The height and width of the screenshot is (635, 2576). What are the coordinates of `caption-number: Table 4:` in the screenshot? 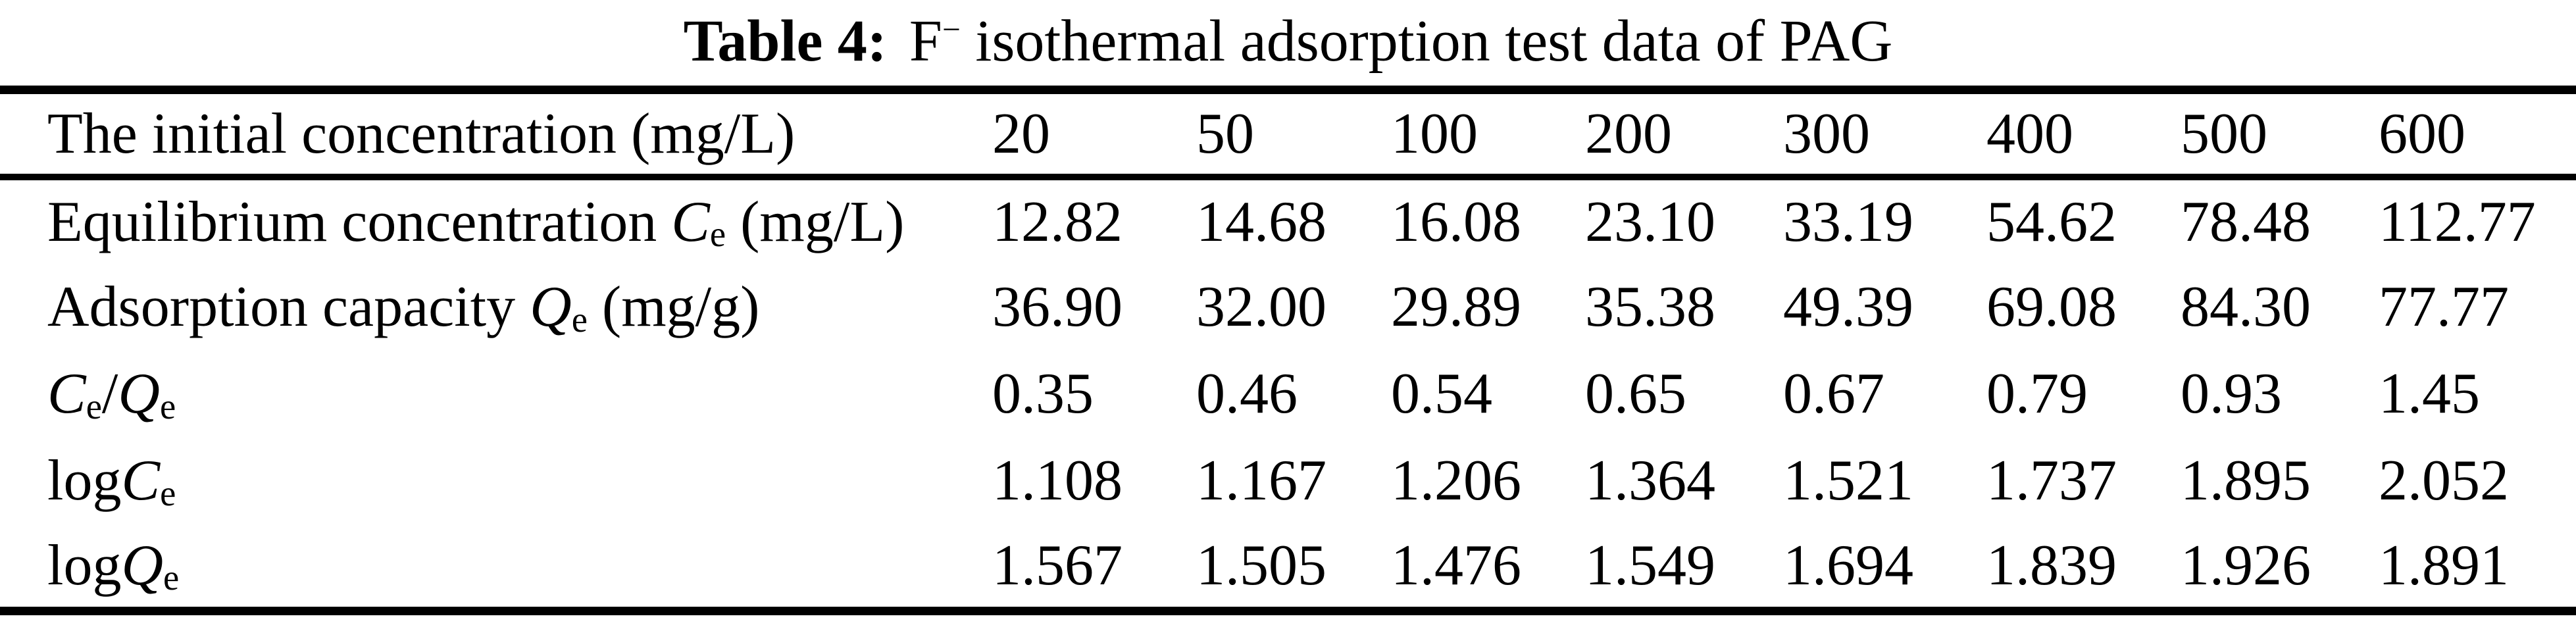 It's located at (785, 41).